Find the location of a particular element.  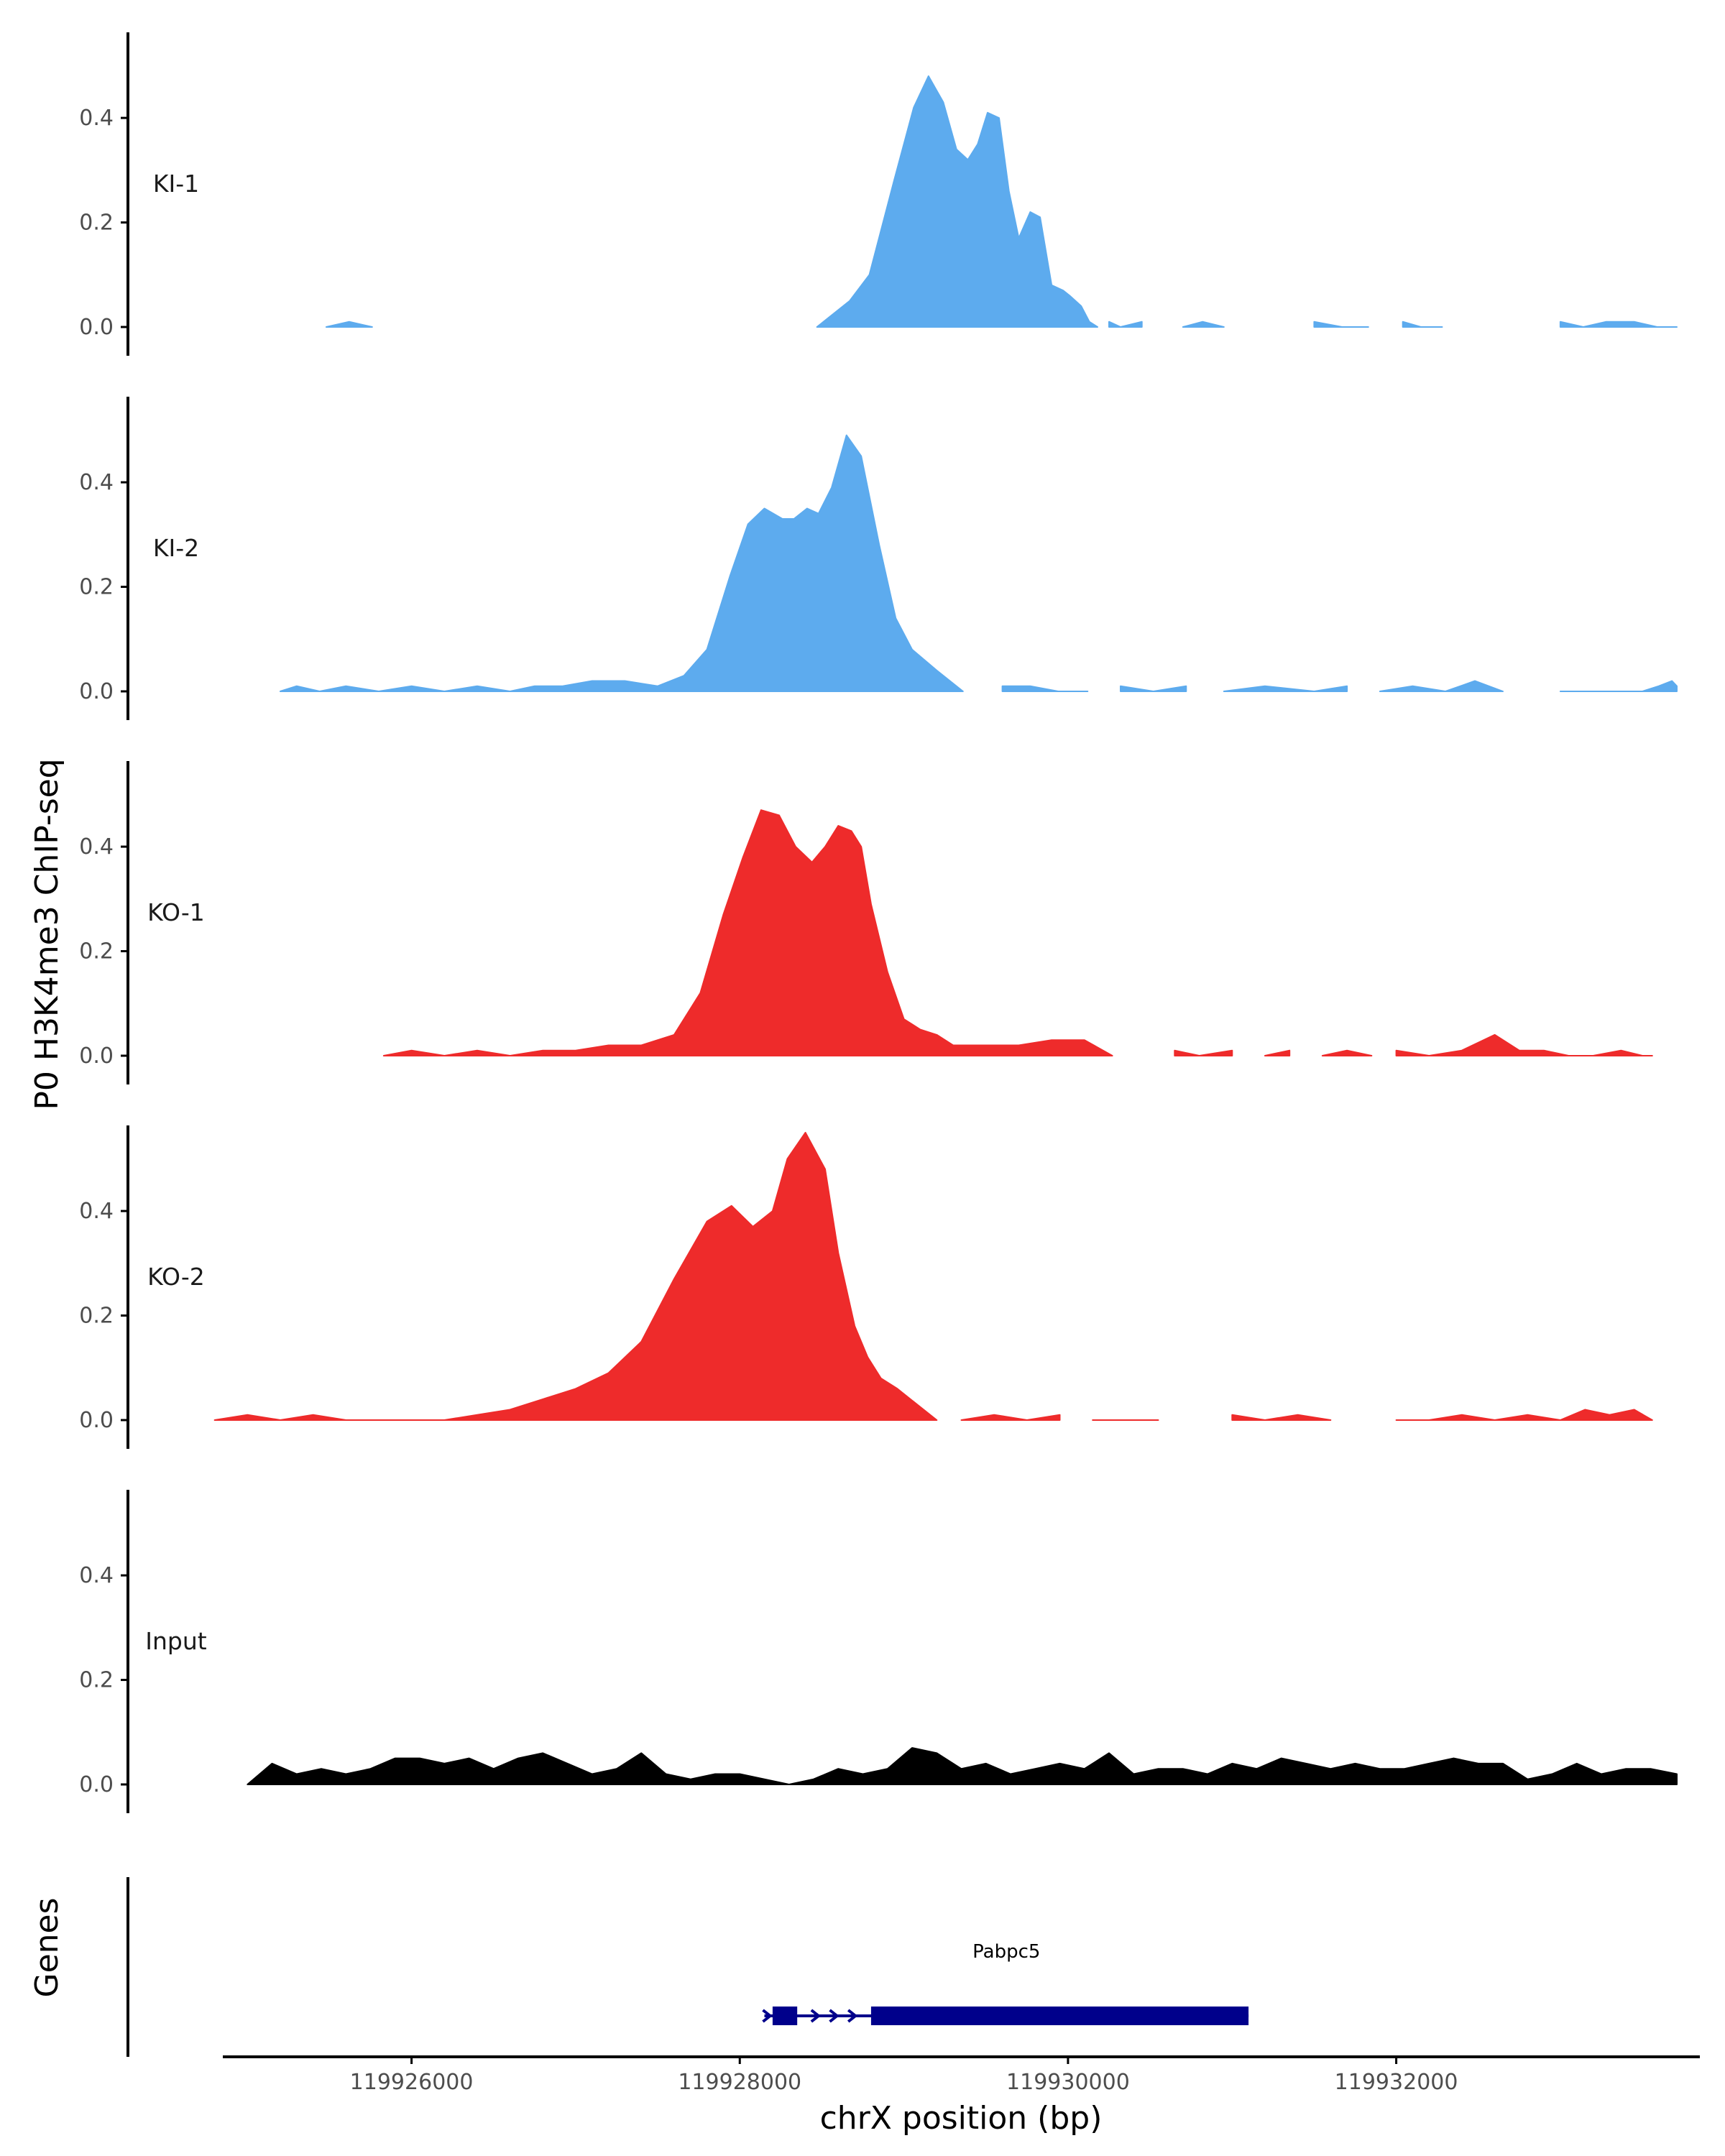

y-axis-title: P0 H3K4me3 ChIP-seq is located at coordinates (47, 934).